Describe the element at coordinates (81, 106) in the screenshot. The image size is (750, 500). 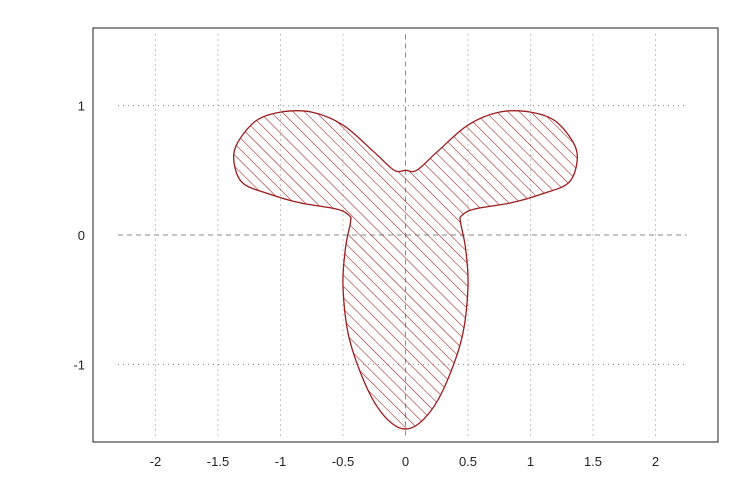
I see `y-tick-label: 1` at that location.